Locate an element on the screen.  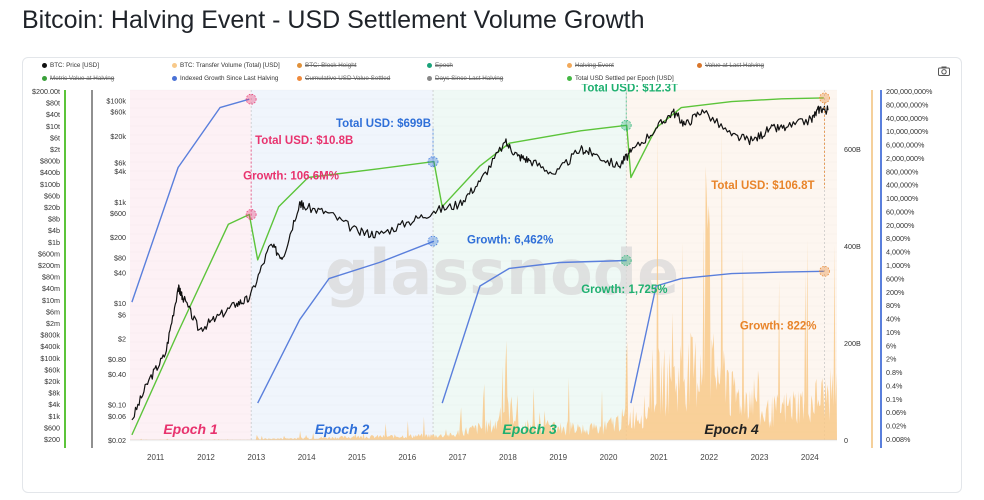
x-tick-label: 2019 is located at coordinates (558, 457).